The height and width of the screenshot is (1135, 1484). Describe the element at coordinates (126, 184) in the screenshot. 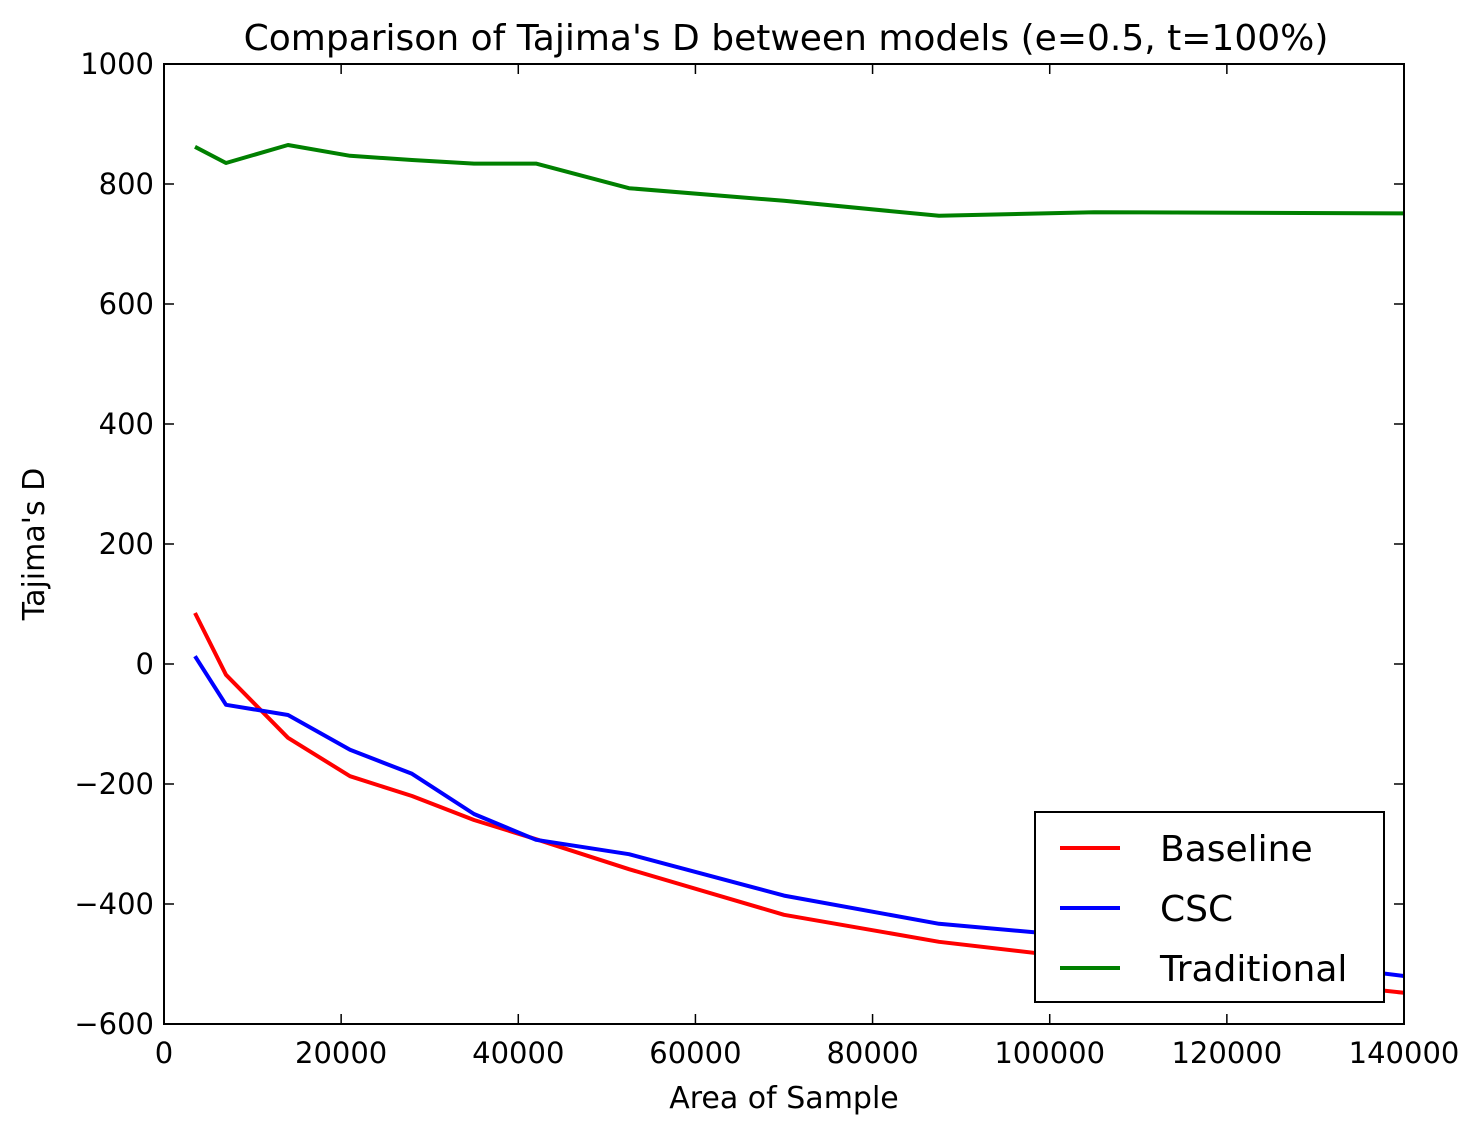

I see `y-tick-label: 800` at that location.